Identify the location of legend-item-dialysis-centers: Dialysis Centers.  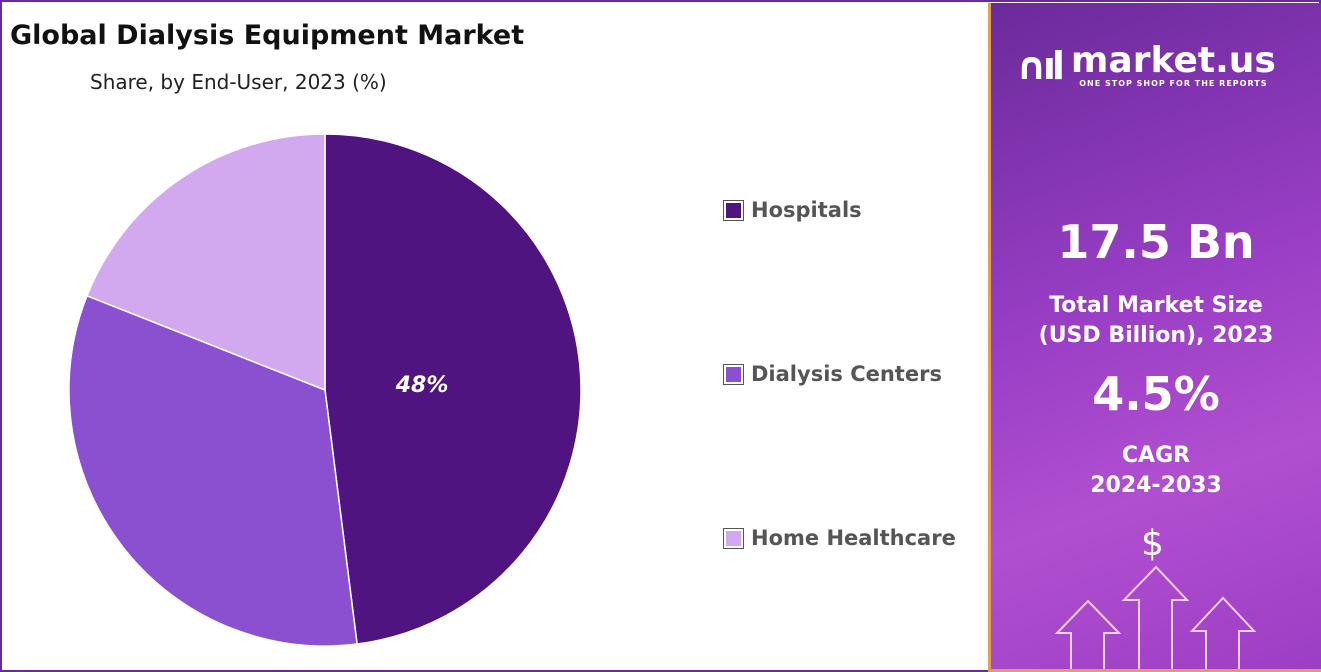
(832, 374).